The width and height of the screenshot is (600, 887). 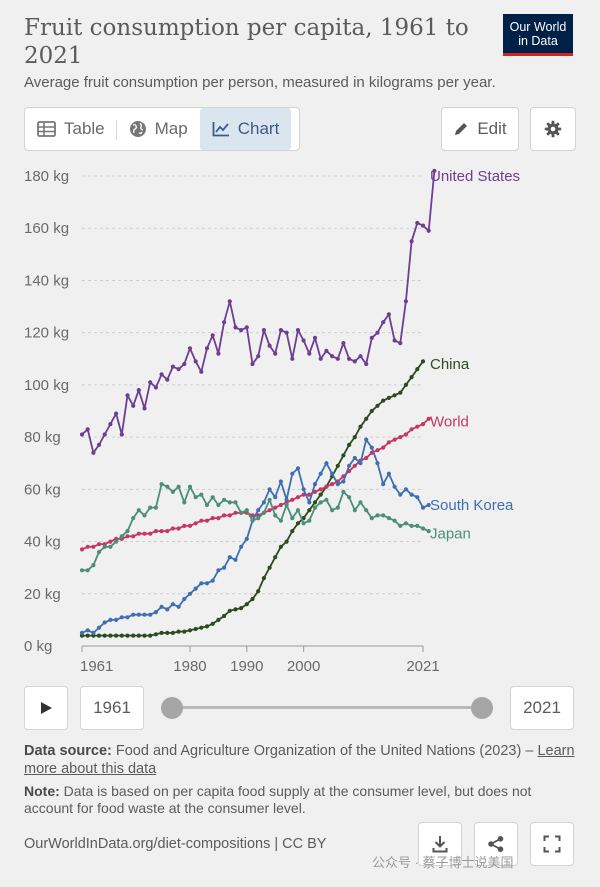 What do you see at coordinates (112, 708) in the screenshot?
I see `start-year-box: 1961` at bounding box center [112, 708].